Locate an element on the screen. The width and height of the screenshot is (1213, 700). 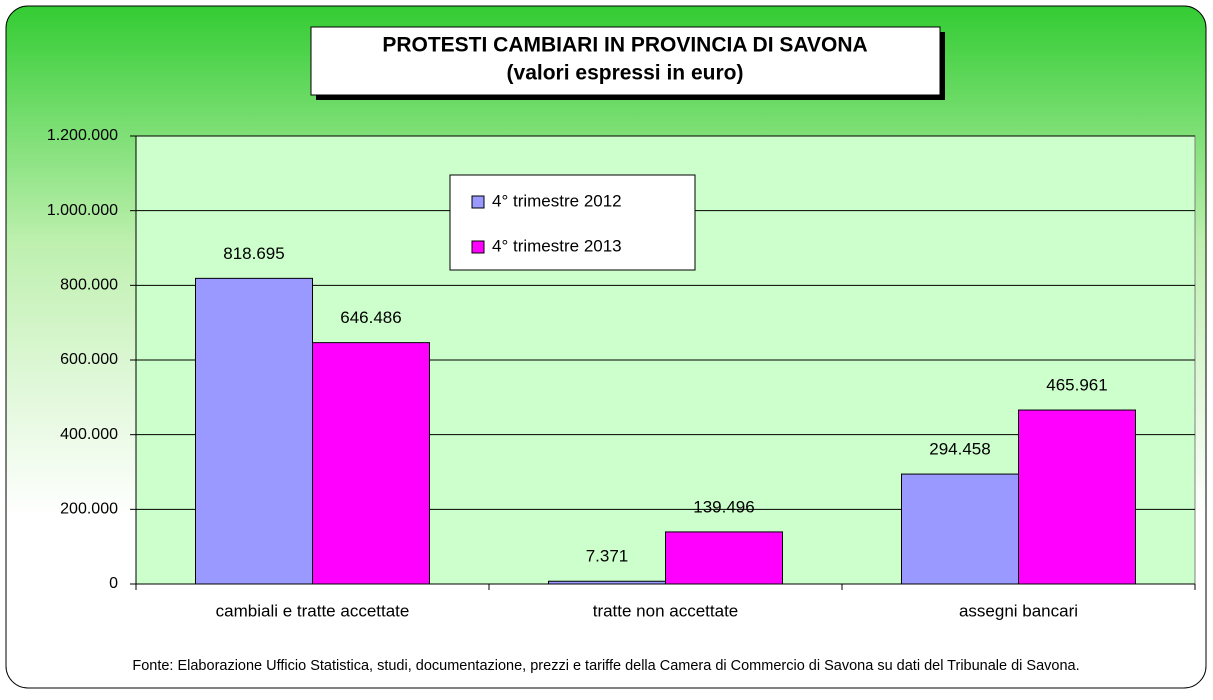
legend-box is located at coordinates (572, 222).